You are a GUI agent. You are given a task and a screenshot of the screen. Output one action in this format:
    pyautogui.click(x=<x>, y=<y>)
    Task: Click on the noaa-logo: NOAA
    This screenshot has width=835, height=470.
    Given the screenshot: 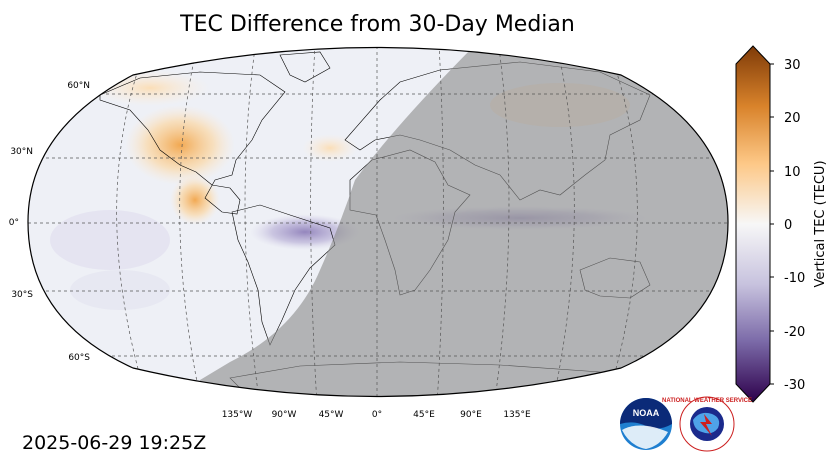 What is the action you would take?
    pyautogui.click(x=646, y=424)
    